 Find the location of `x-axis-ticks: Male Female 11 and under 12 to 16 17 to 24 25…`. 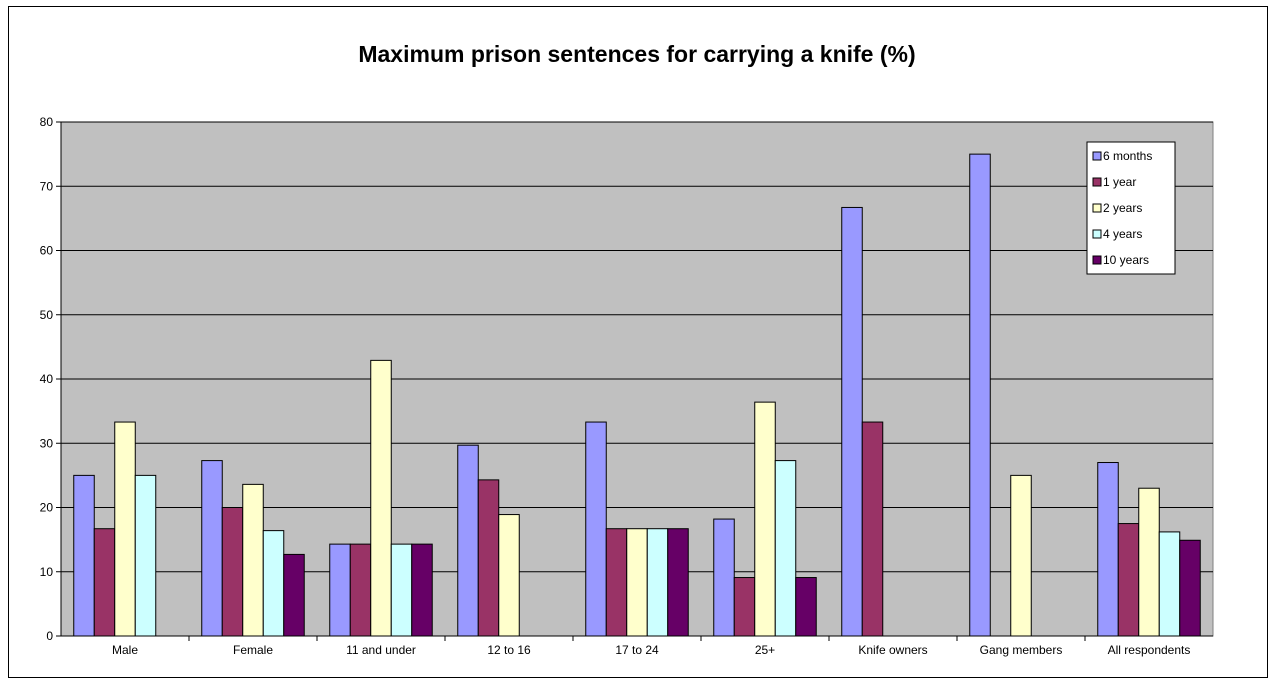

x-axis-ticks: Male Female 11 and under 12 to 16 17 to 24 25… is located at coordinates (651, 646).